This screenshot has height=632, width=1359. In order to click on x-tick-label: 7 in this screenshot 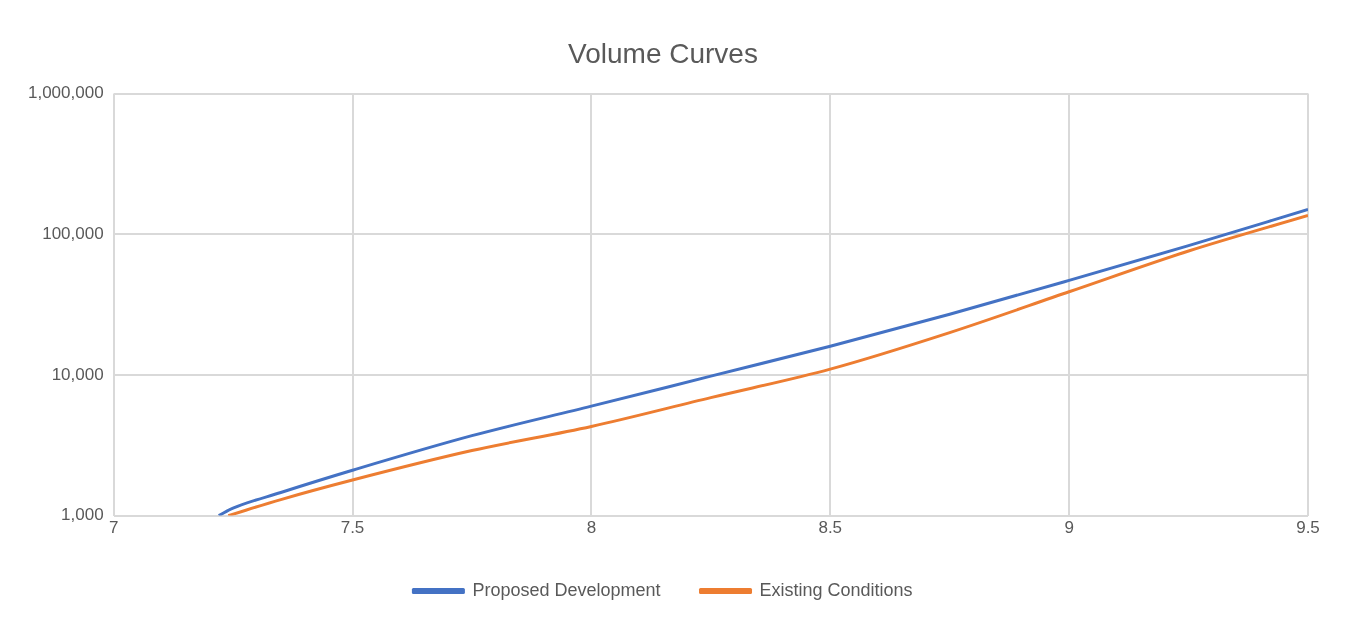, I will do `click(113, 528)`.